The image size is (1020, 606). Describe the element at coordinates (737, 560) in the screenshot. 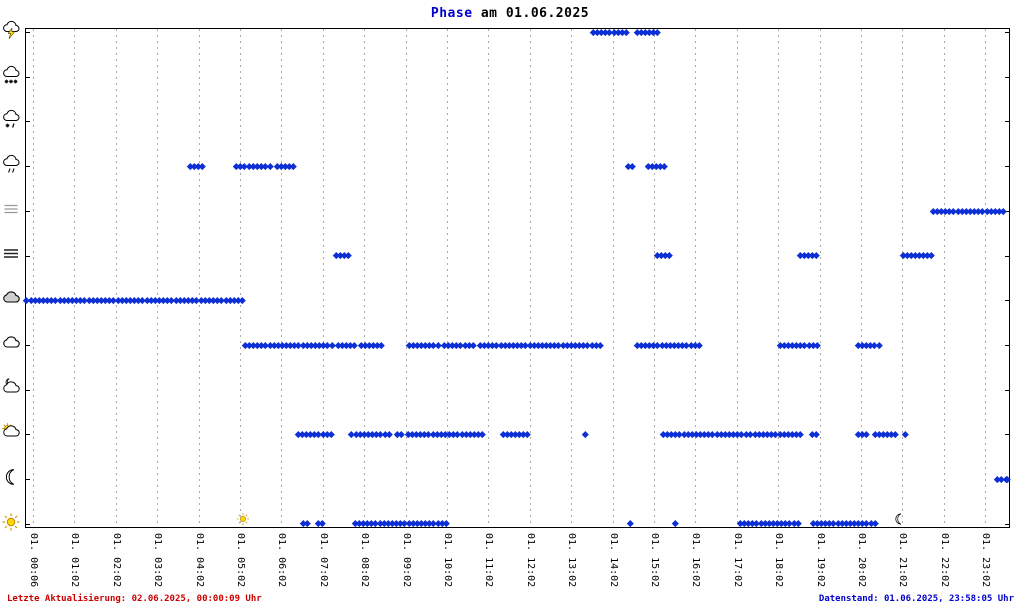

I see `x-tick-label: 01. 17:02` at that location.